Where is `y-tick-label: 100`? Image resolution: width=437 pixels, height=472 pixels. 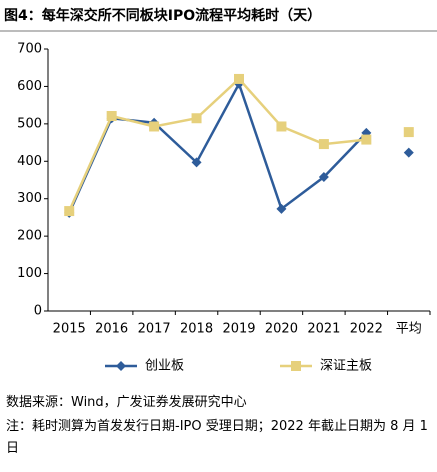
y-tick-label: 100 is located at coordinates (29, 273).